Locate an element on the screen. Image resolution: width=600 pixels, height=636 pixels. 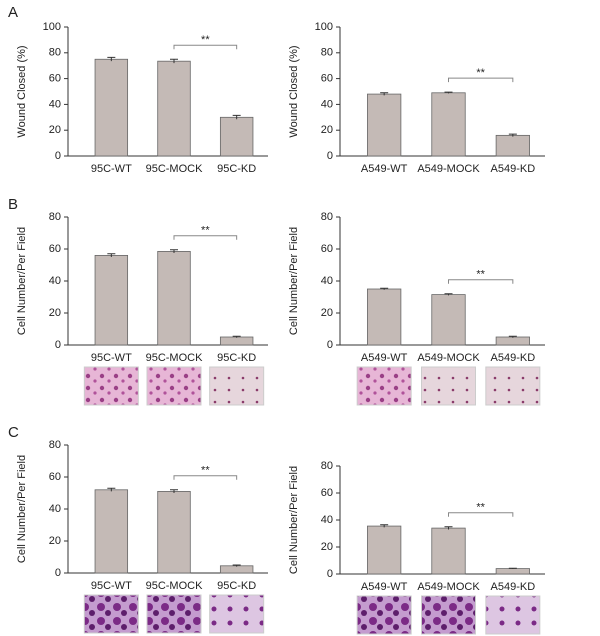
panel-label: B is located at coordinates (13, 204).